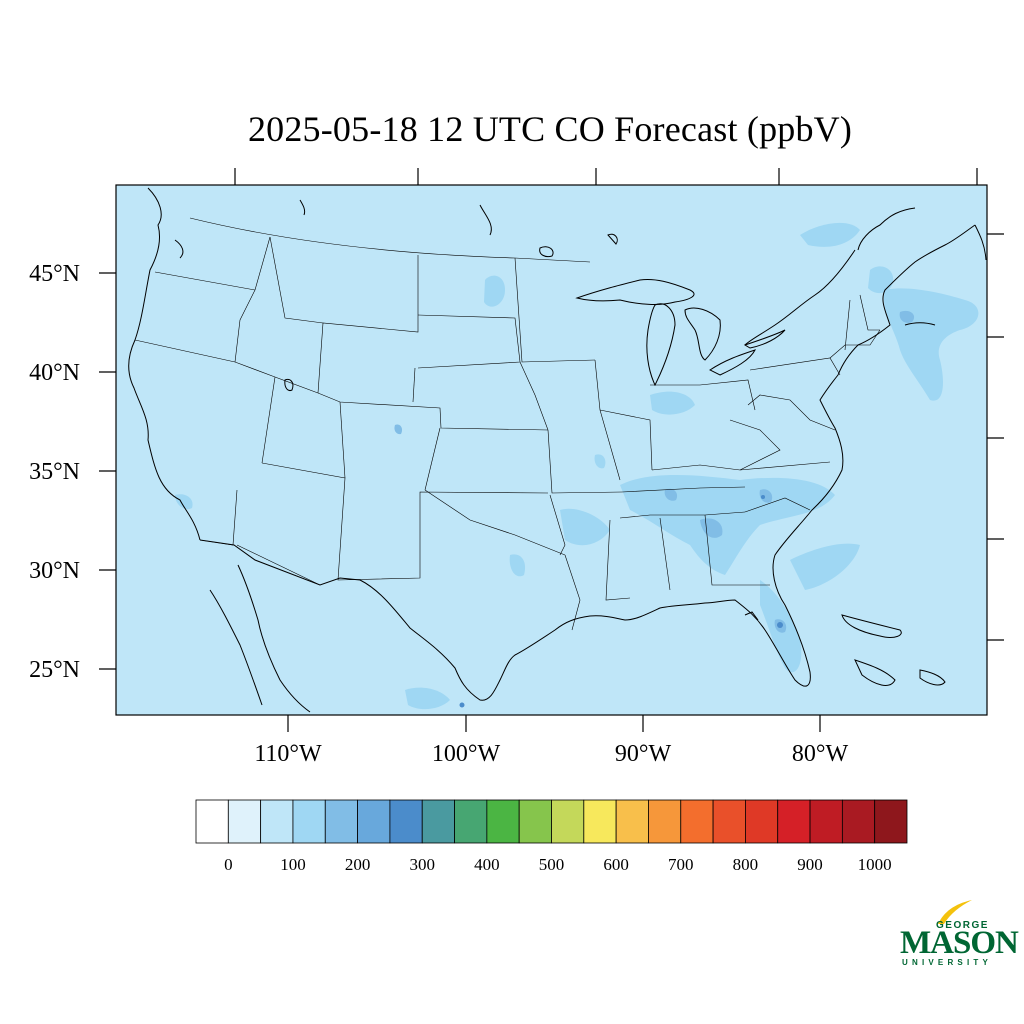 This screenshot has width=1024, height=1024. Describe the element at coordinates (746, 864) in the screenshot. I see `colorbar-tick-label: 800` at that location.